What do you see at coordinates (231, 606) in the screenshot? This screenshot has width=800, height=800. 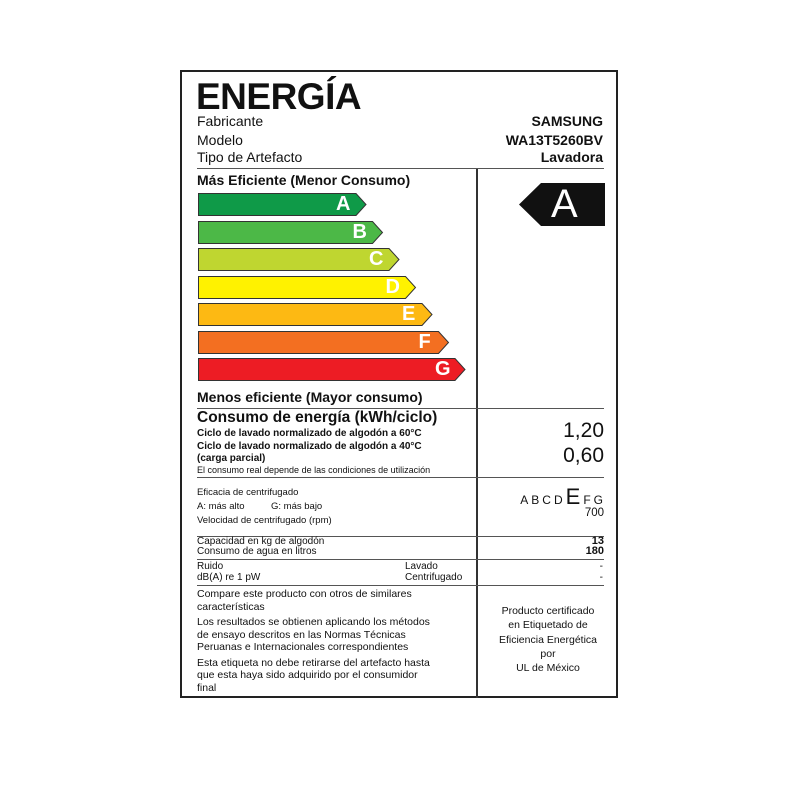 I see `compare-note-2: características` at bounding box center [231, 606].